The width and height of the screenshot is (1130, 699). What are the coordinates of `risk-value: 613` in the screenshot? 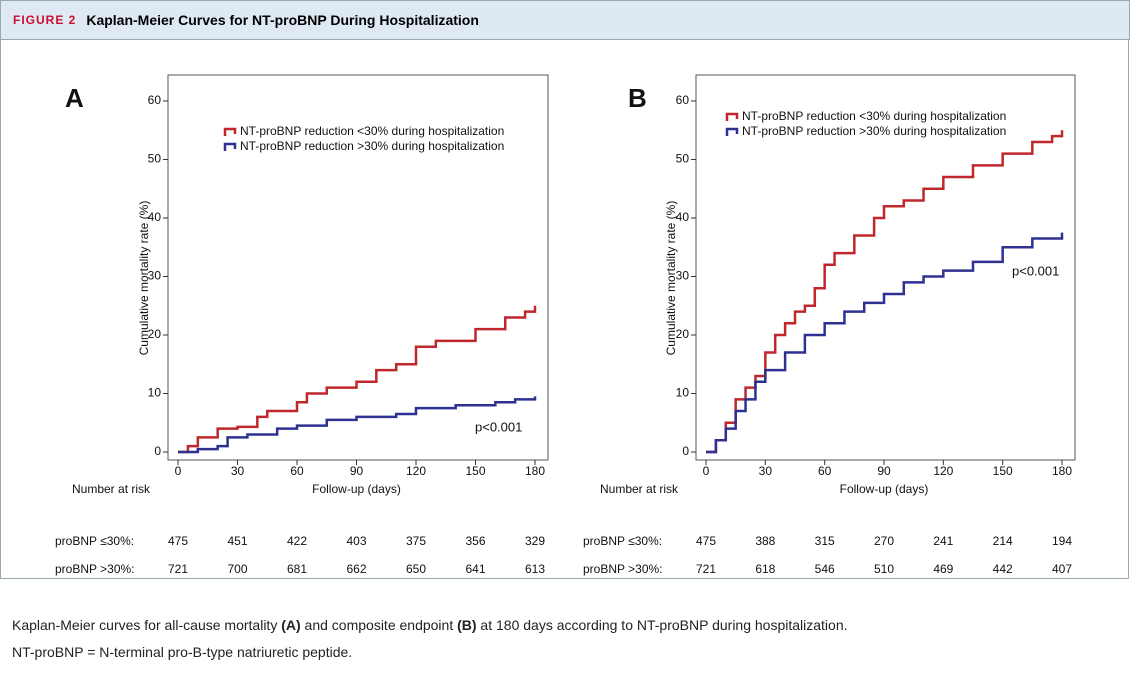 It's located at (535, 569).